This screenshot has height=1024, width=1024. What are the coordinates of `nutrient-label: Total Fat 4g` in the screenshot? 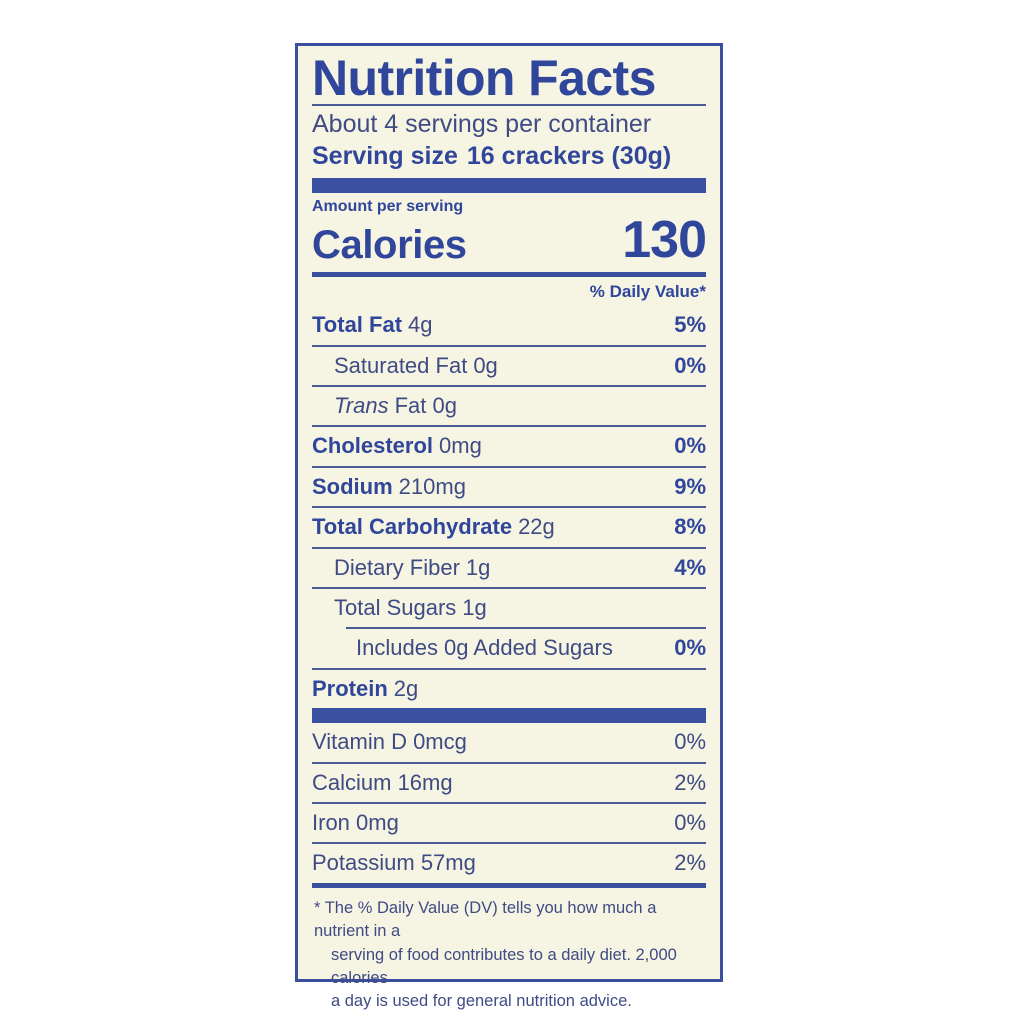 It's located at (372, 325).